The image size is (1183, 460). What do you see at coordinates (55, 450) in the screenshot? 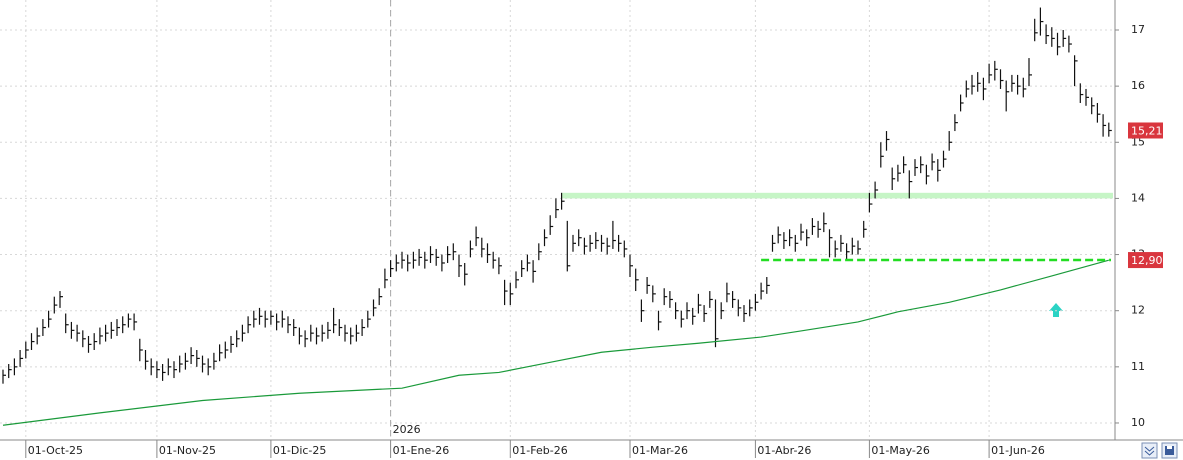
I see `x-tick-label: 01-Oct-25` at bounding box center [55, 450].